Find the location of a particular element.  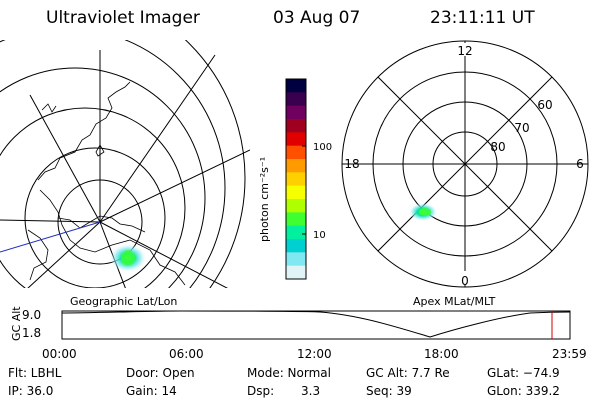

mlt-label-18: 18 is located at coordinates (351, 164).